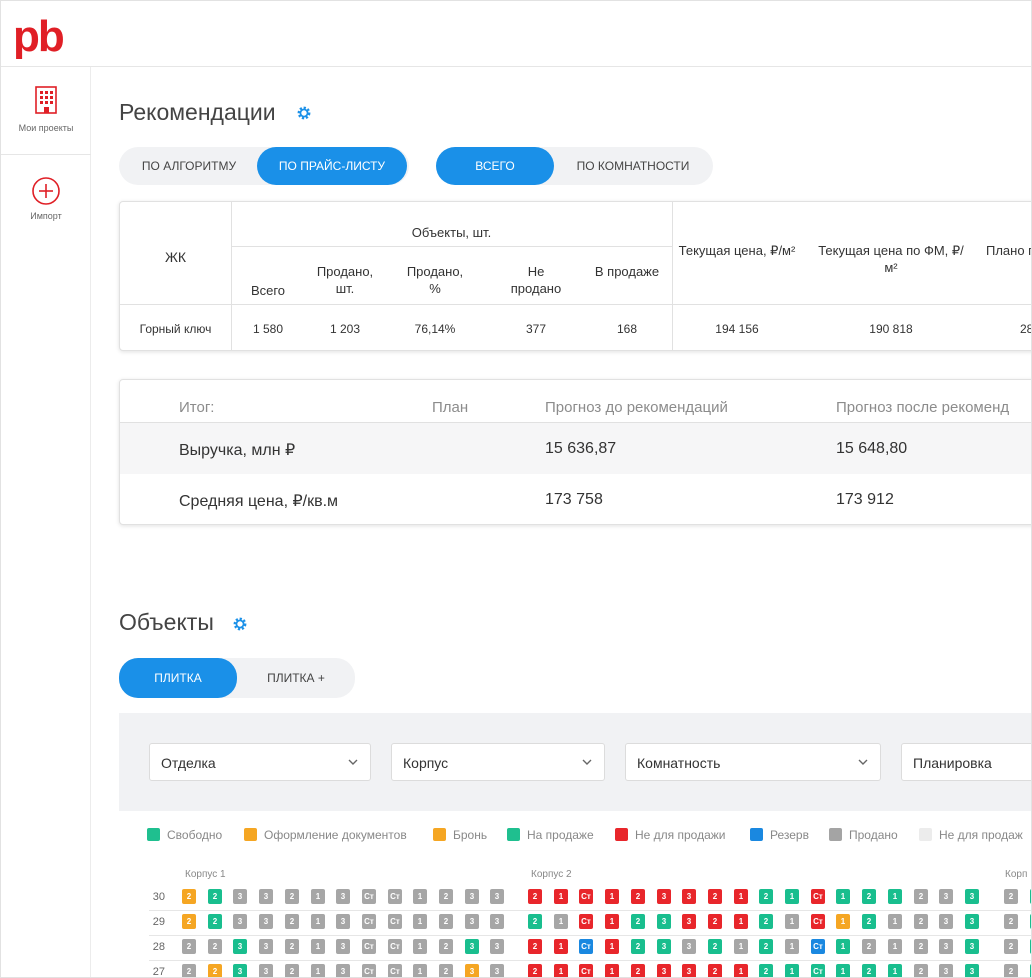  Describe the element at coordinates (260, 762) in the screenshot. I see `filter-finishing-select: Отделка` at that location.